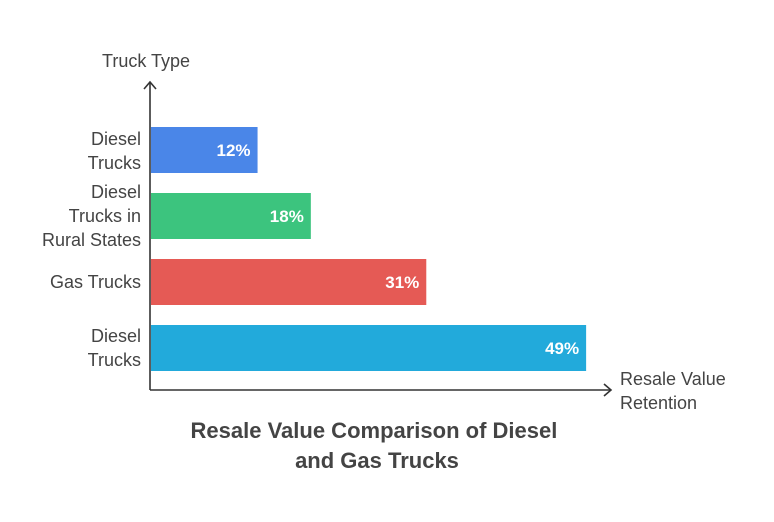 The height and width of the screenshot is (522, 774). I want to click on y-axis-title: Truck Type, so click(146, 61).